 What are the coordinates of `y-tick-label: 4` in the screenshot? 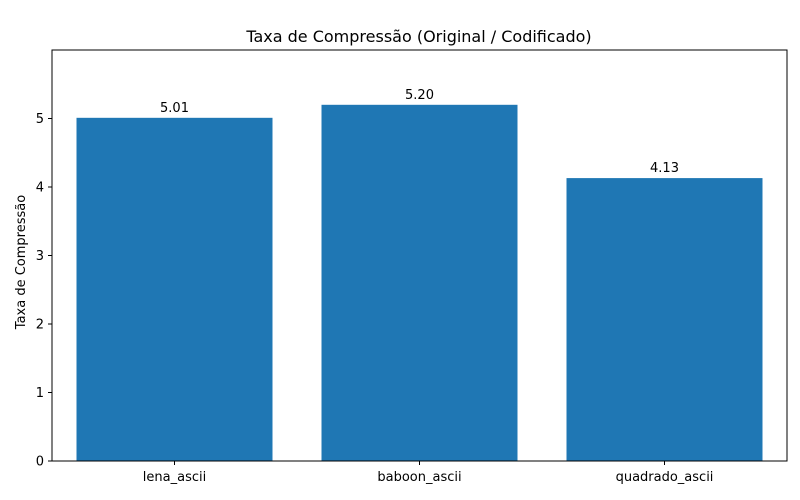 It's located at (40, 188).